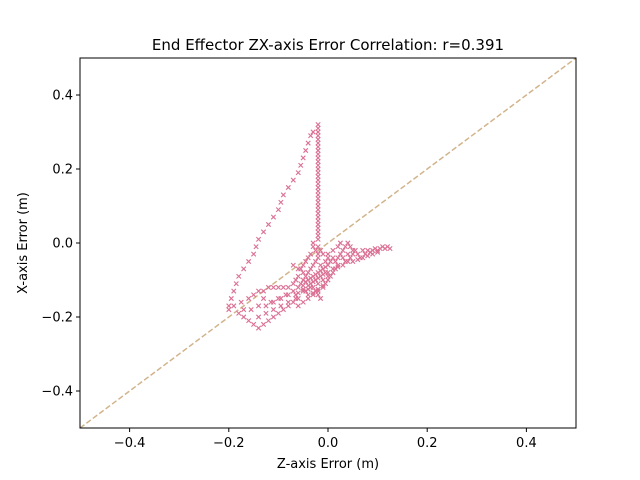 This screenshot has height=480, width=640. I want to click on scatter-points, so click(309, 226).